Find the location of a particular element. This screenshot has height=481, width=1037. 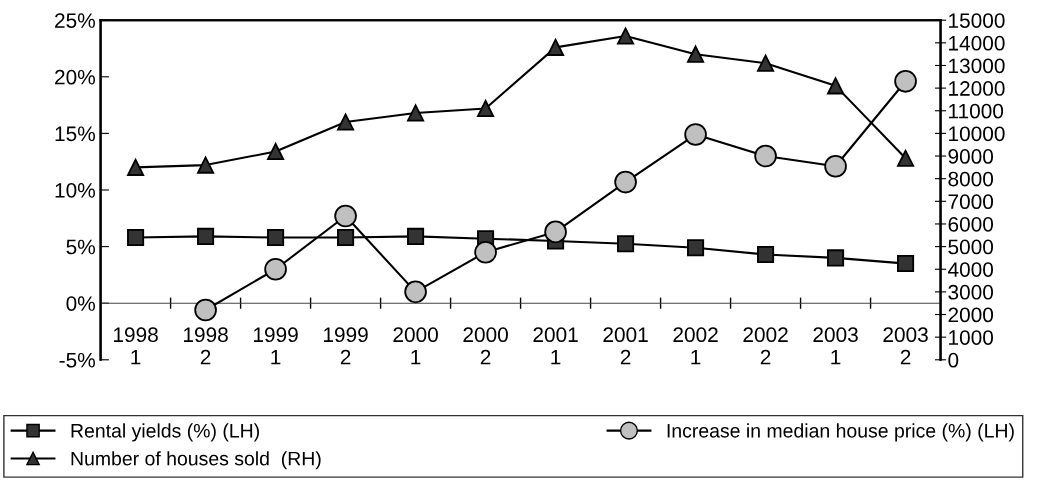

y2-tick-label: 9000 is located at coordinates (971, 156).